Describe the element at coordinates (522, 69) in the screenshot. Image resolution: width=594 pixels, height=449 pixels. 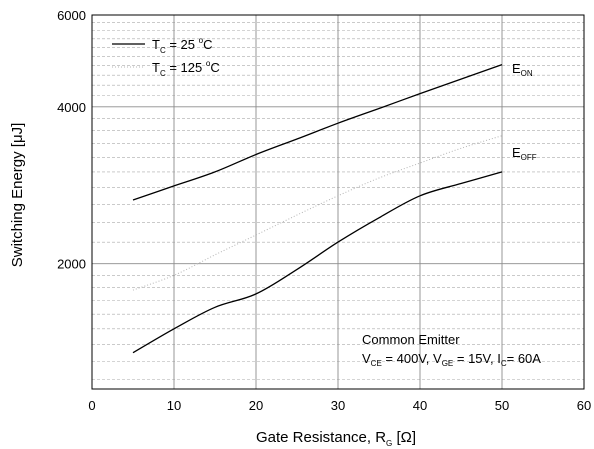
I see `series-label-eon: EON` at that location.